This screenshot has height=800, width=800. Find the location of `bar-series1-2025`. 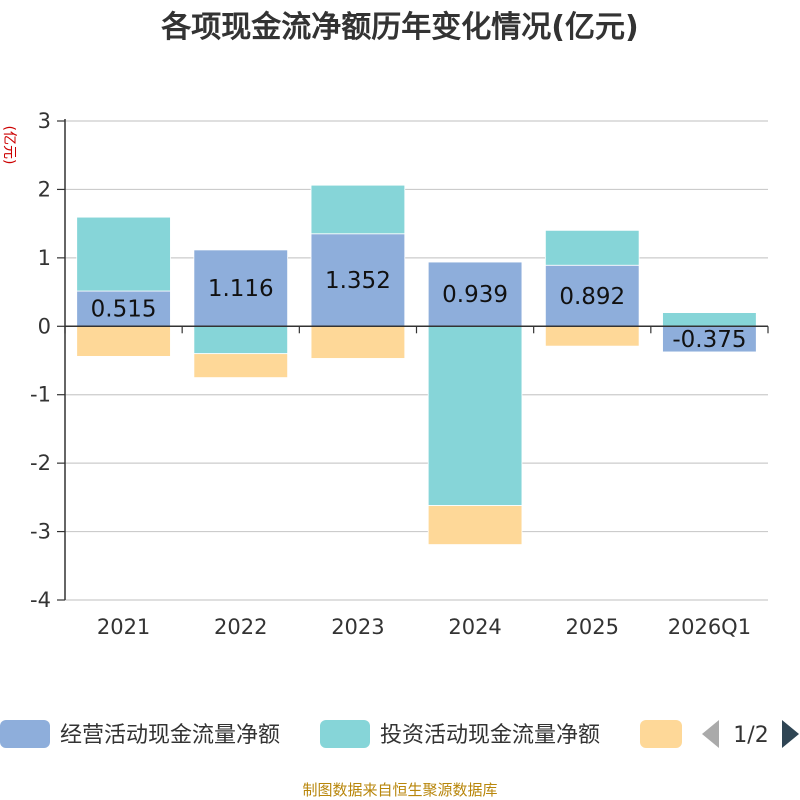

bar-series1-2025 is located at coordinates (592, 295).